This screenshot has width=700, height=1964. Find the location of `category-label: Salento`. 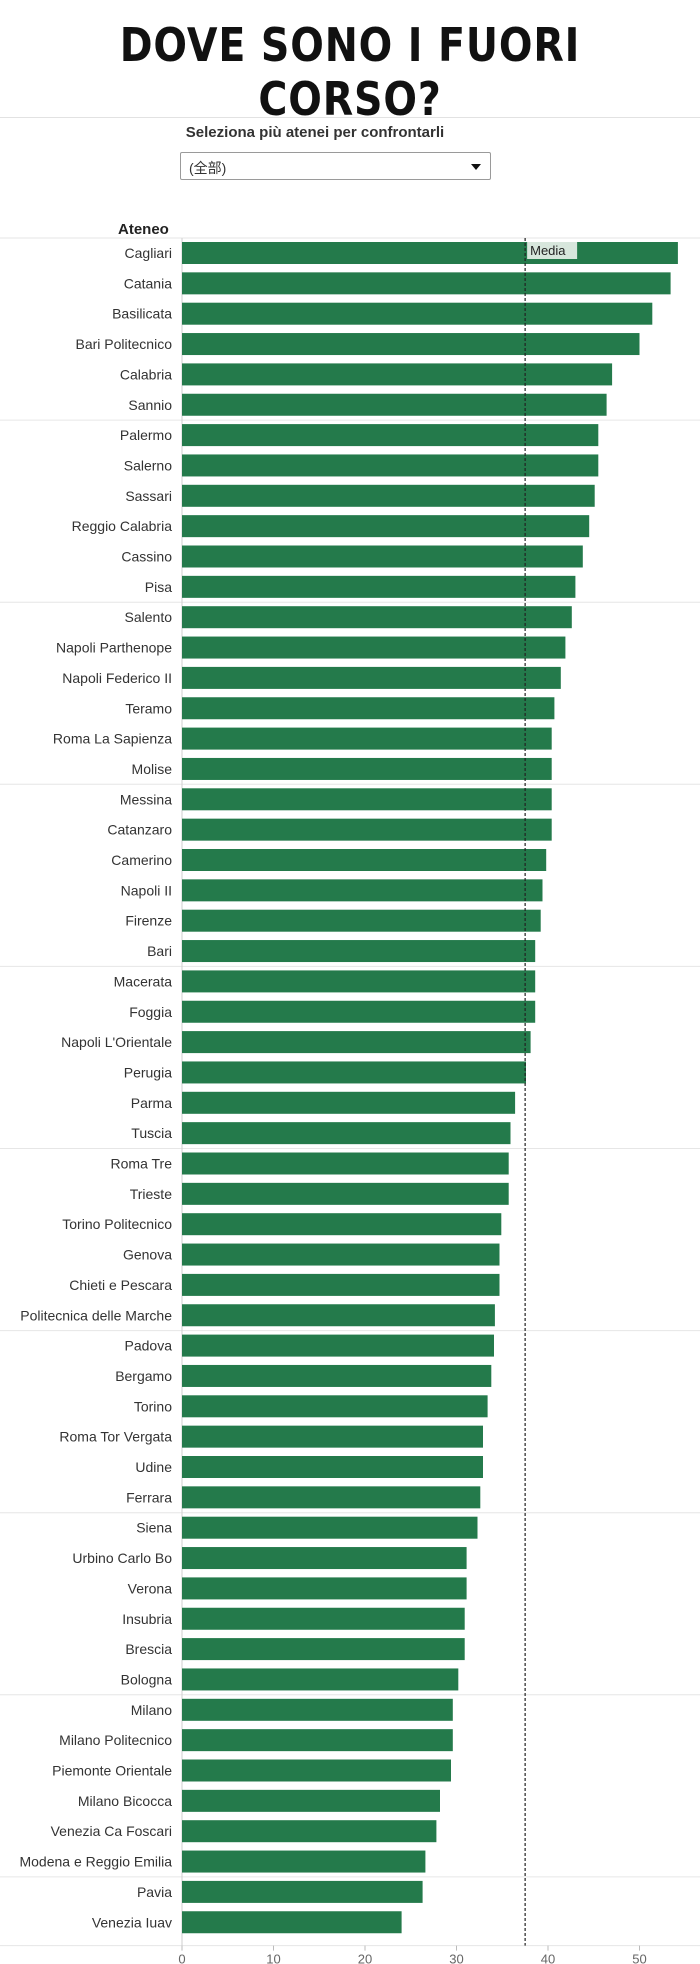

category-label: Salento is located at coordinates (149, 617).